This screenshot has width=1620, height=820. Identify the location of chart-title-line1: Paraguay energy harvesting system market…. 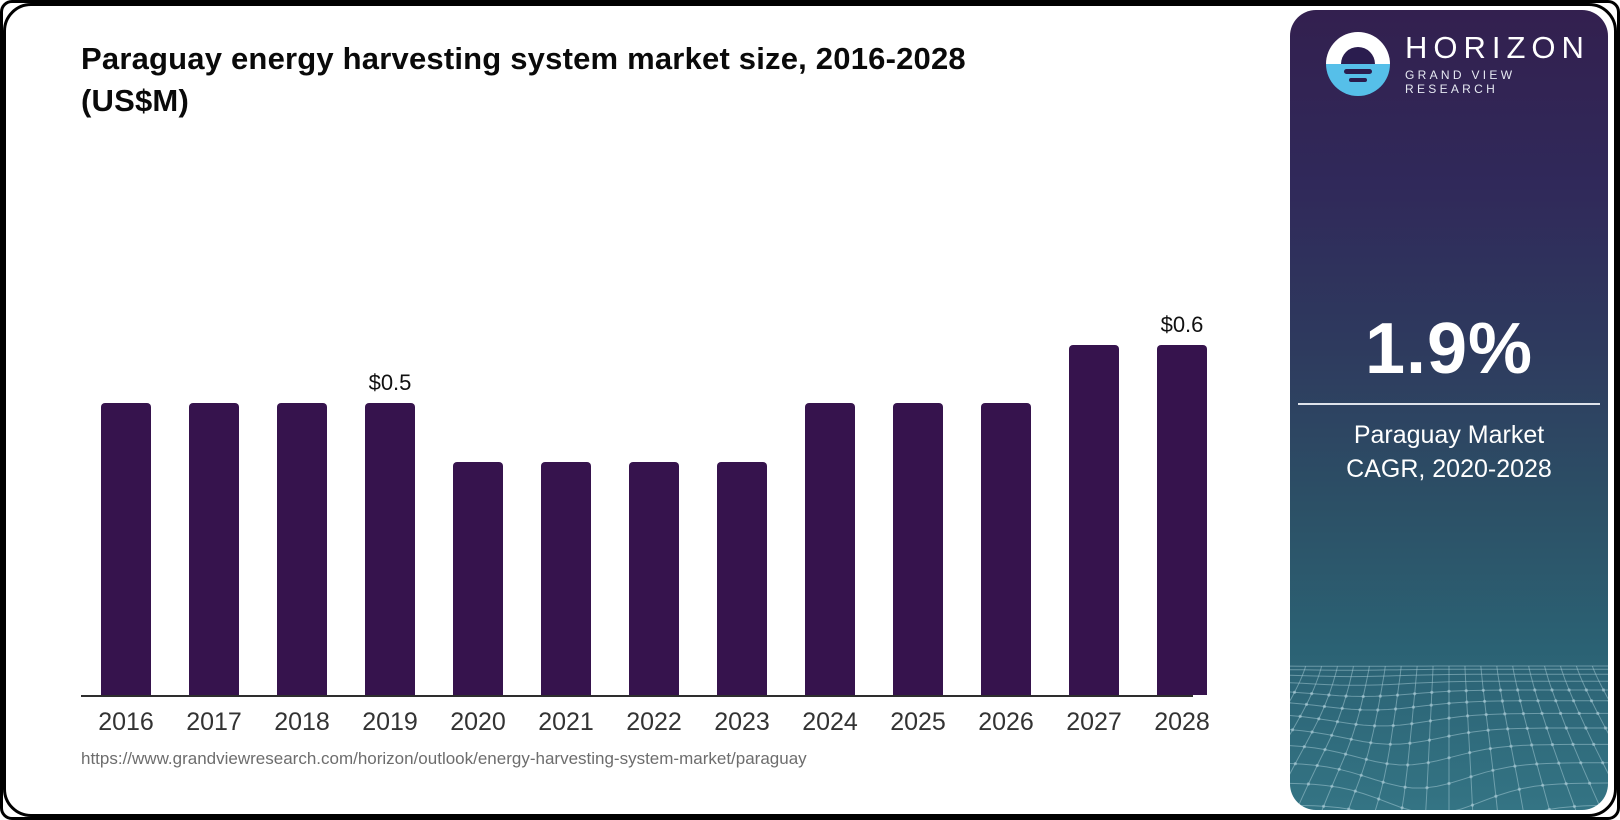
(523, 58).